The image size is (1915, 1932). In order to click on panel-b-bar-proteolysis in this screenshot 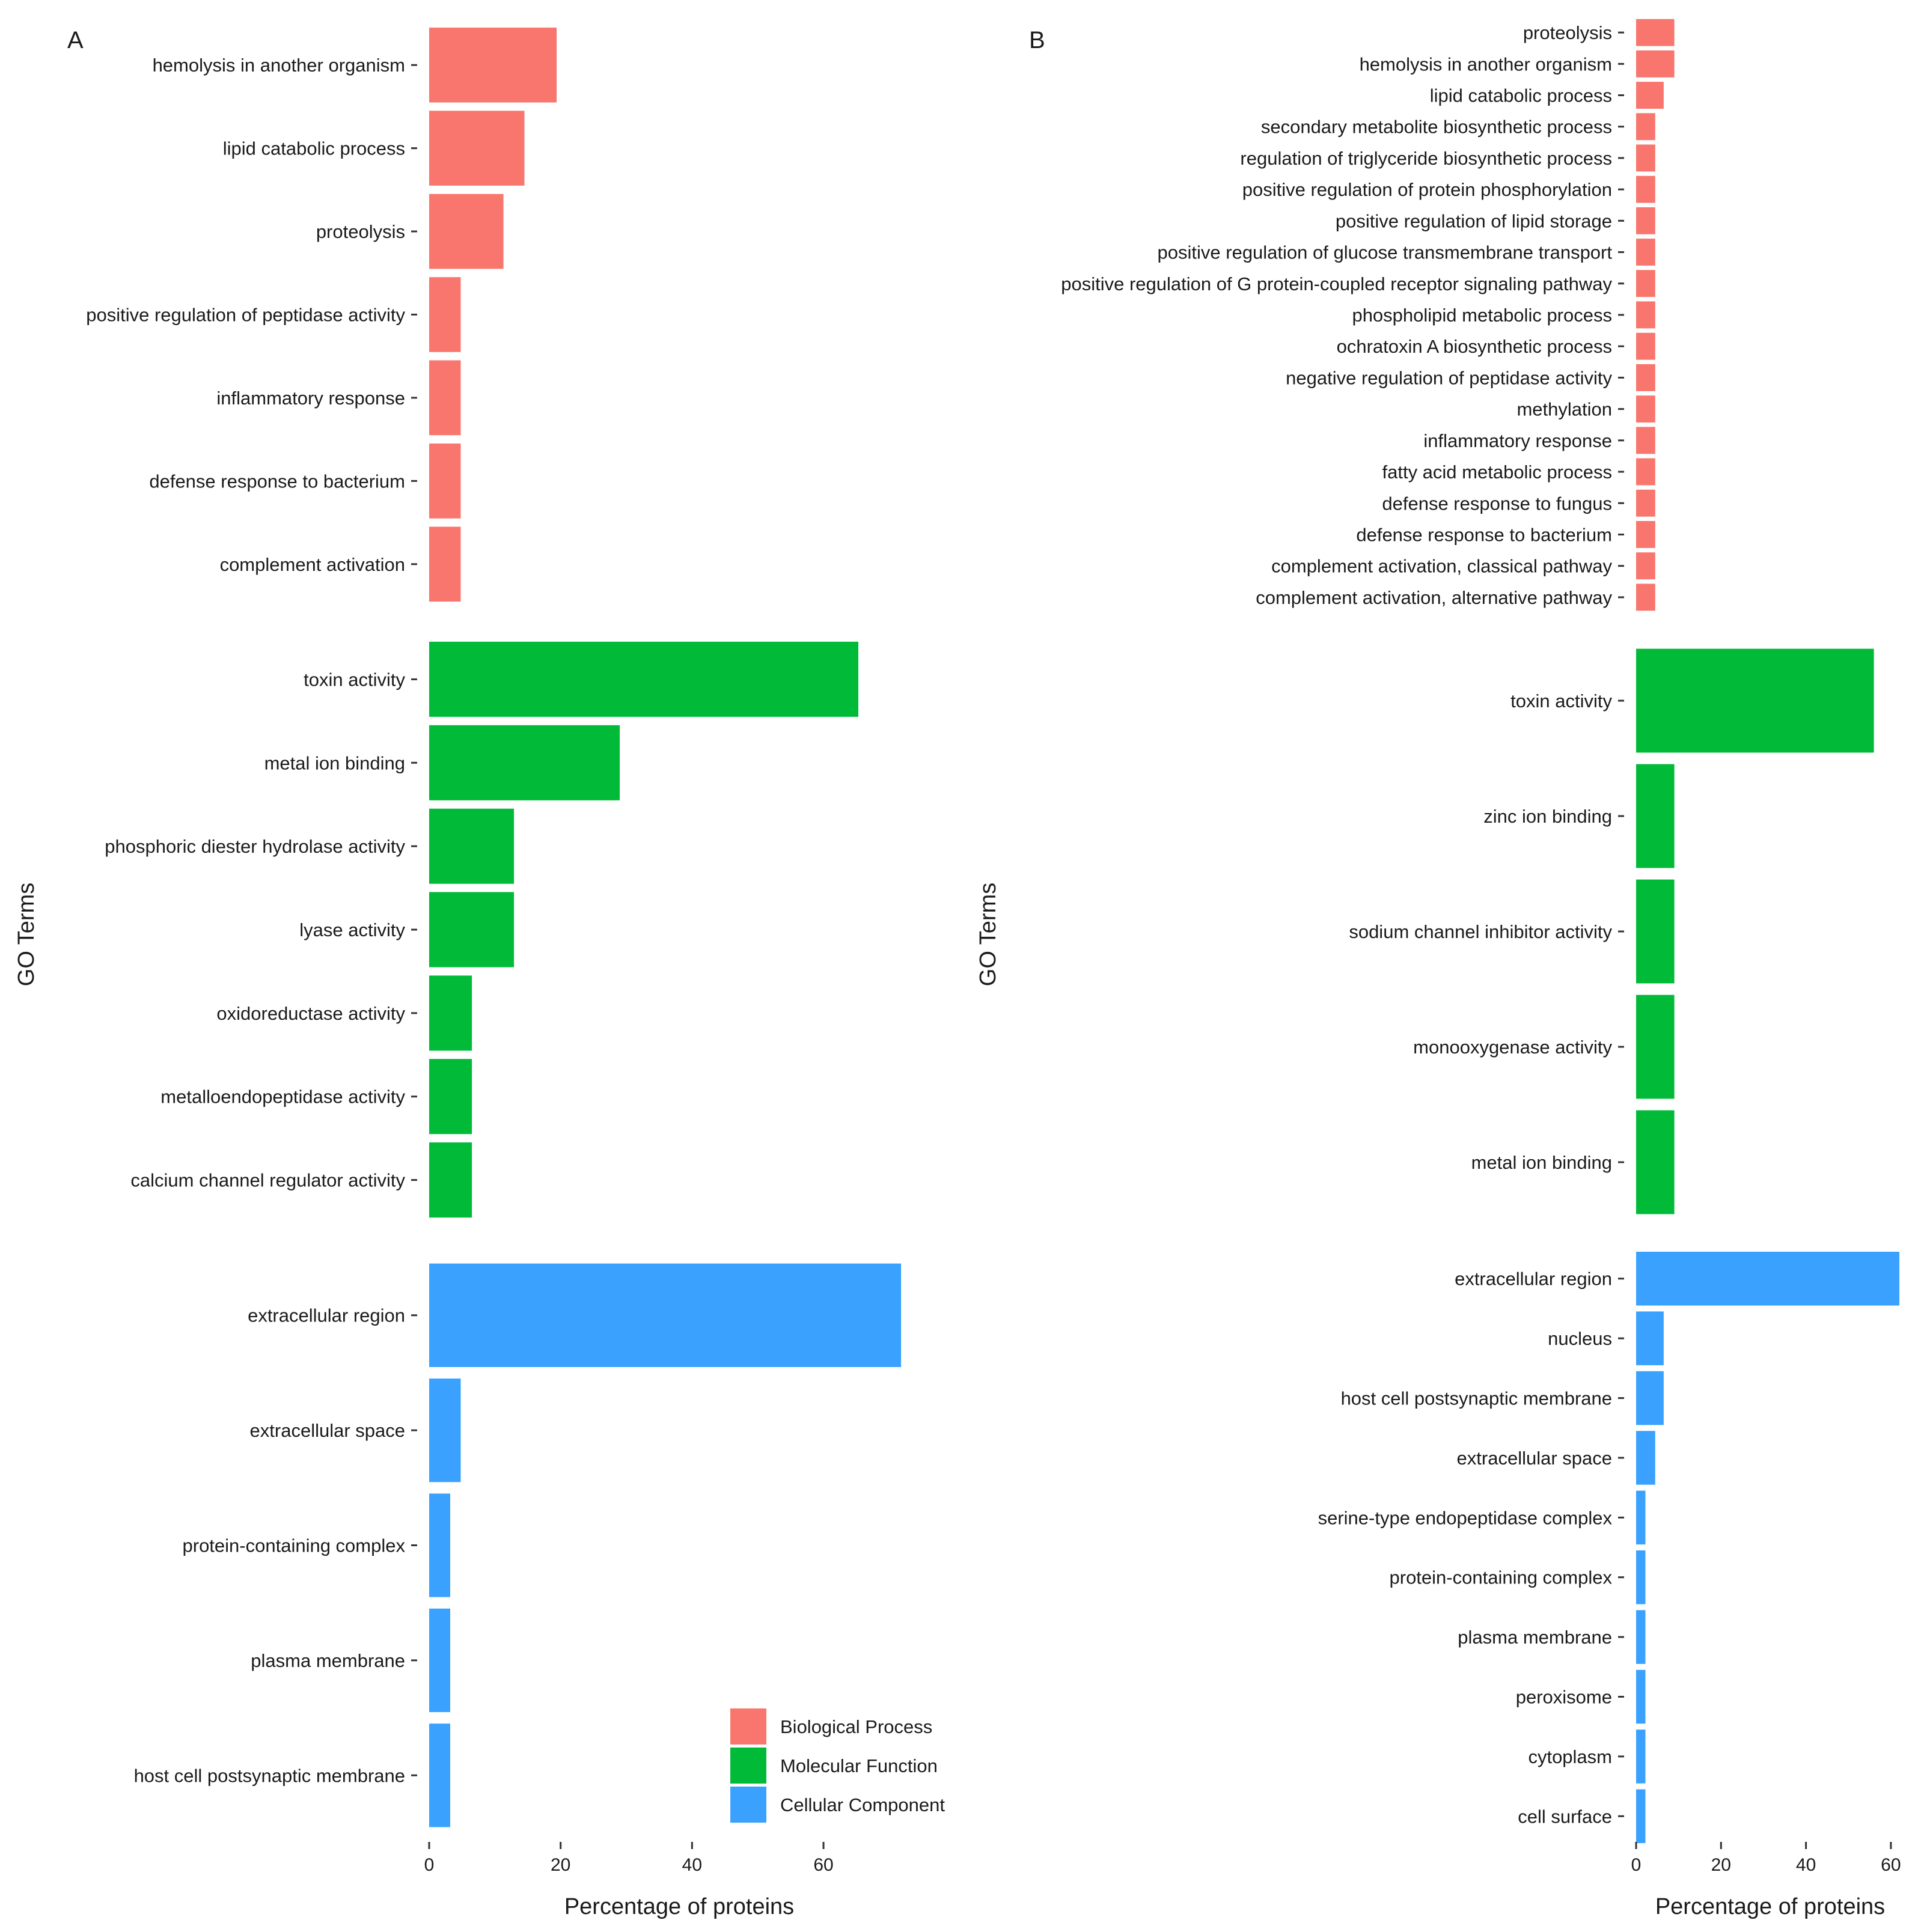, I will do `click(1655, 32)`.